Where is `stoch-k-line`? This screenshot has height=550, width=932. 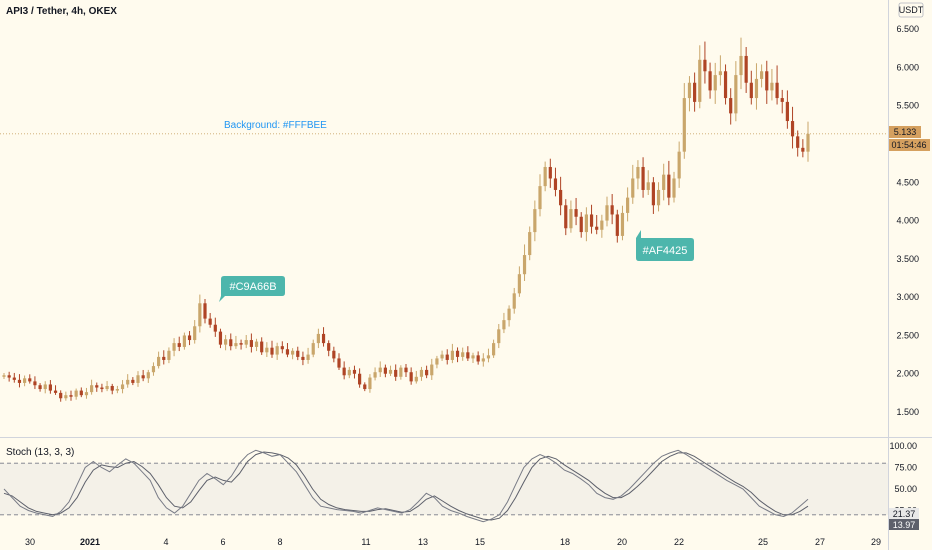
stoch-k-line is located at coordinates (406, 486).